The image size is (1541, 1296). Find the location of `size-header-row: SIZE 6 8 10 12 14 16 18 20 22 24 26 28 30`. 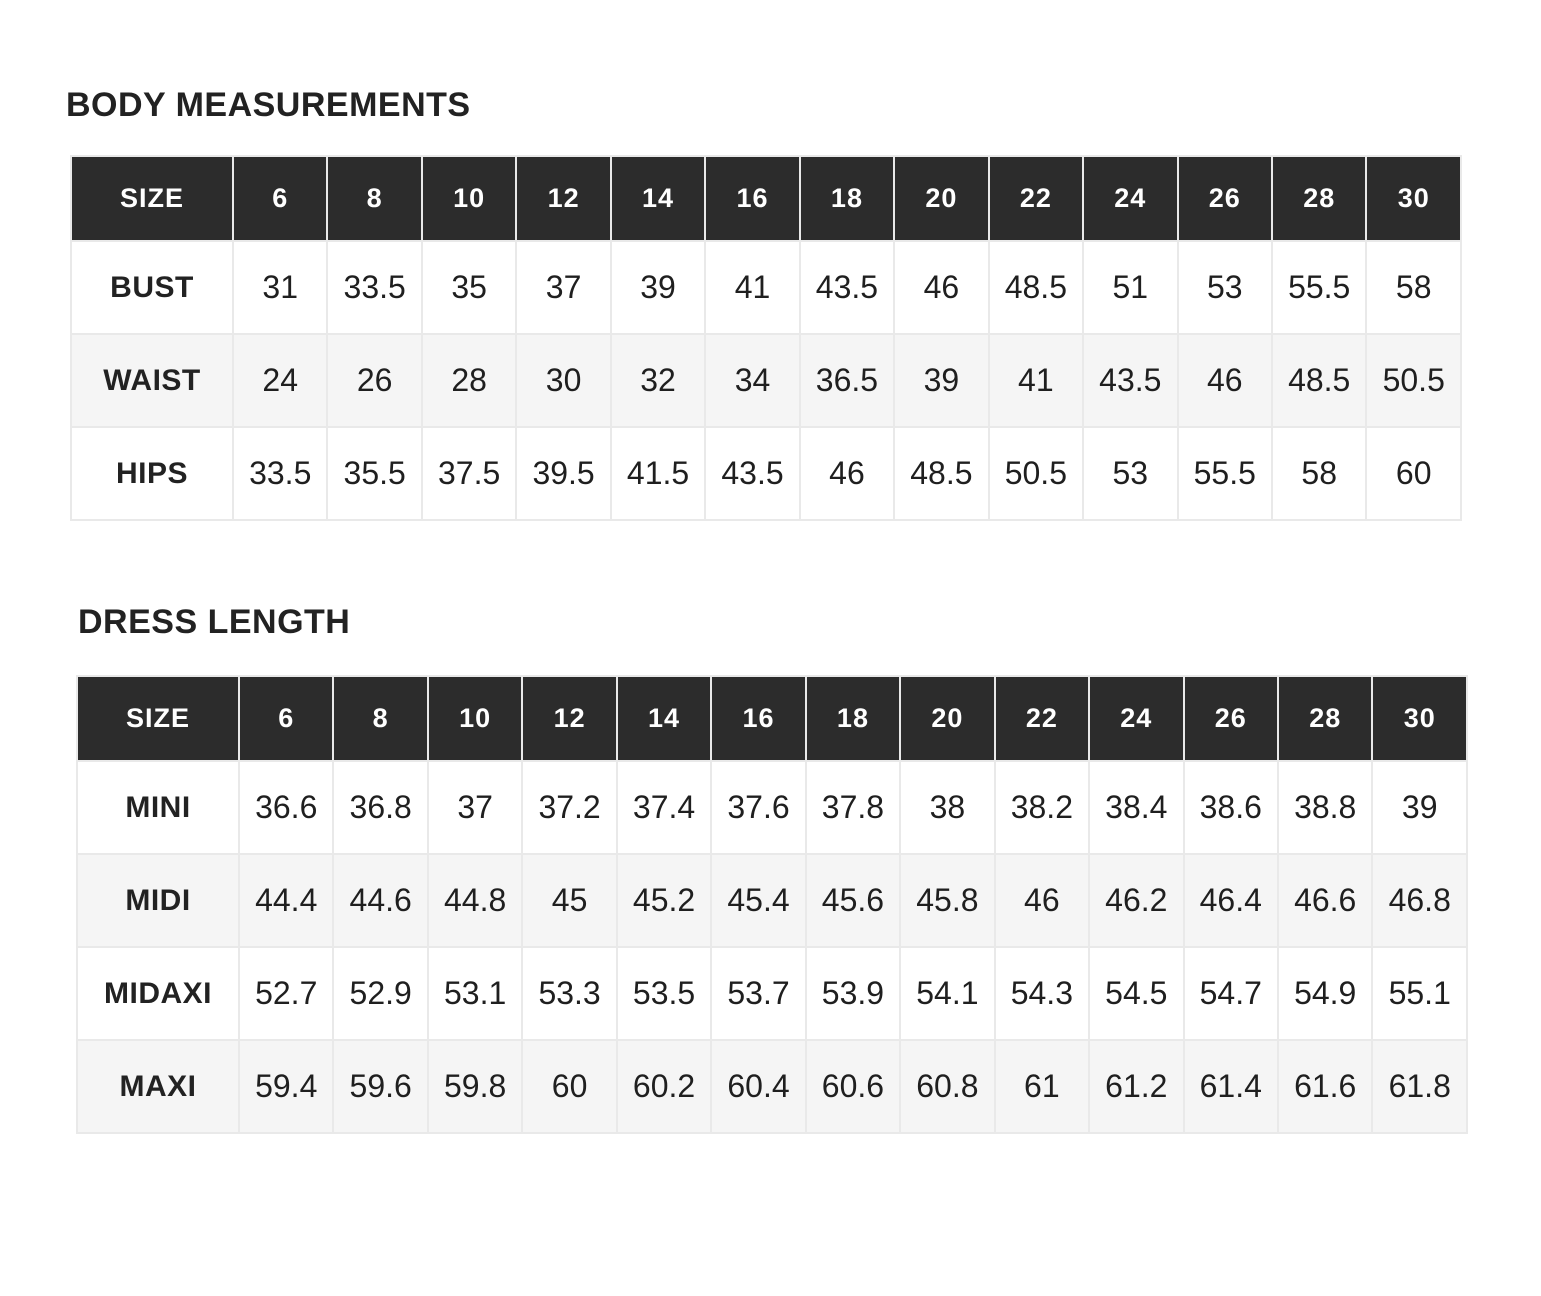

size-header-row: SIZE 6 8 10 12 14 16 18 20 22 24 26 28 30 is located at coordinates (772, 718).